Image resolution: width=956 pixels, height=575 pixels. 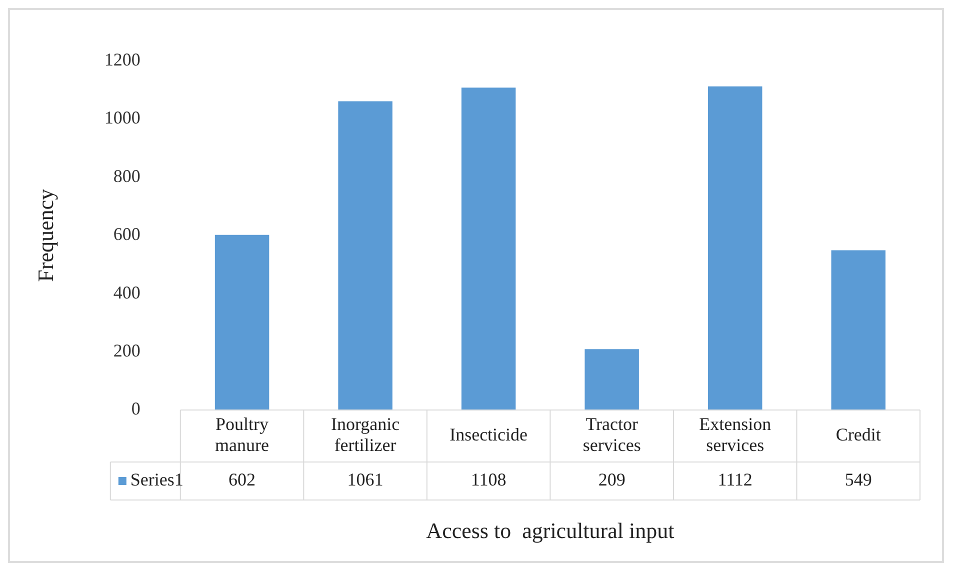 What do you see at coordinates (122, 60) in the screenshot?
I see `y-tick-label: 1200` at bounding box center [122, 60].